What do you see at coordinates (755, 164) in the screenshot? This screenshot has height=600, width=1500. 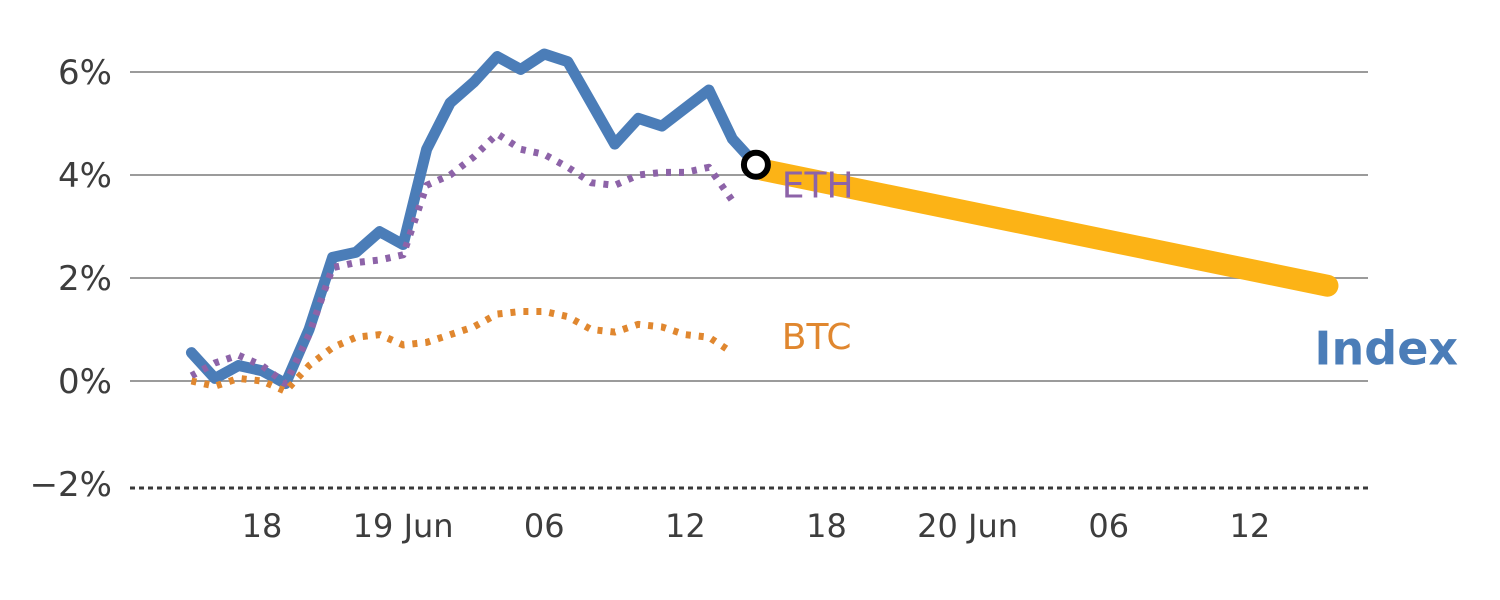 I see `index-endpoint-marker` at bounding box center [755, 164].